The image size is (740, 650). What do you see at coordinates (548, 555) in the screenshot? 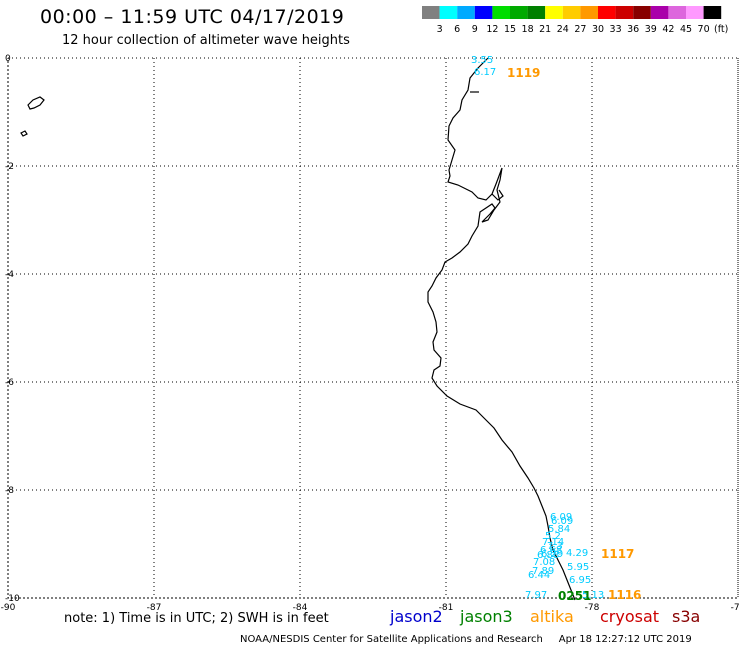
I see `wave-height-label: 6.88` at bounding box center [548, 555].